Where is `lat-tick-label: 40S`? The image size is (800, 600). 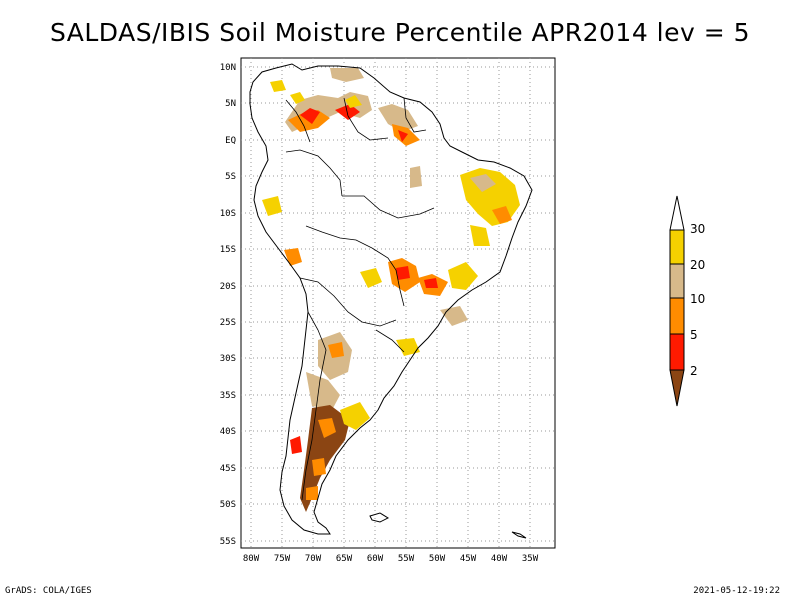
lat-tick-label: 40S is located at coordinates (228, 432).